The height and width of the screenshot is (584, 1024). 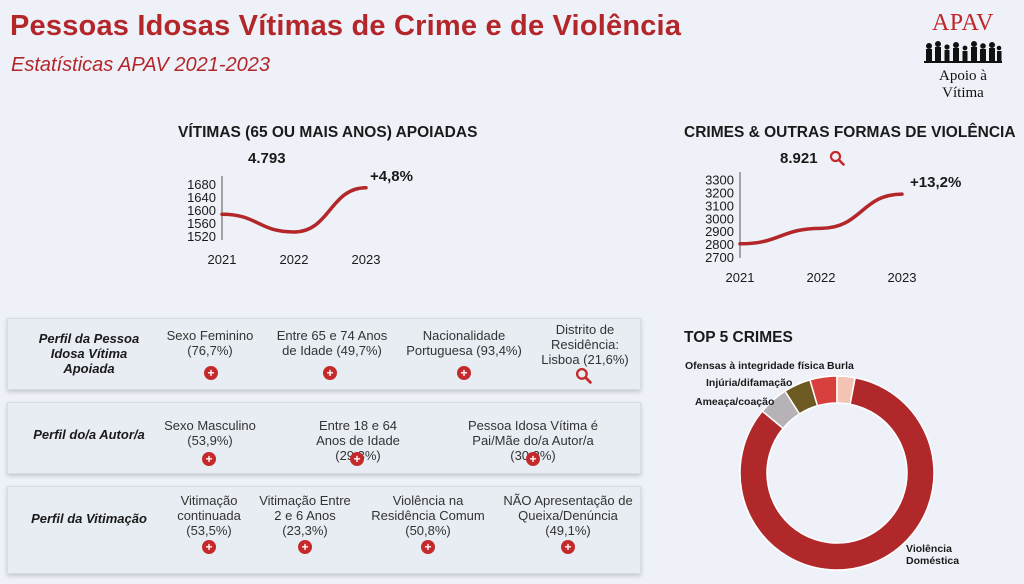 What do you see at coordinates (719, 218) in the screenshot?
I see `y-tick-label: 3000` at bounding box center [719, 218].